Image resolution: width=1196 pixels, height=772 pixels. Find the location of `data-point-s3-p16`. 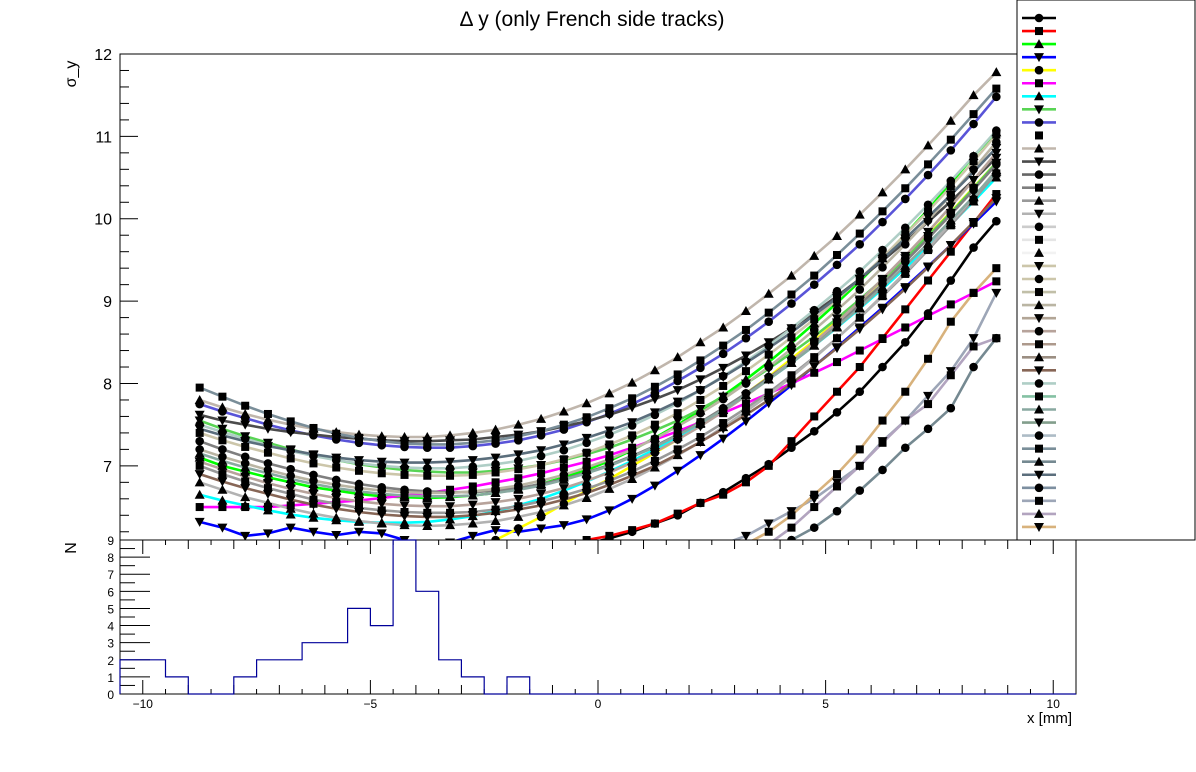

data-point-s3-p16 is located at coordinates (563, 526).